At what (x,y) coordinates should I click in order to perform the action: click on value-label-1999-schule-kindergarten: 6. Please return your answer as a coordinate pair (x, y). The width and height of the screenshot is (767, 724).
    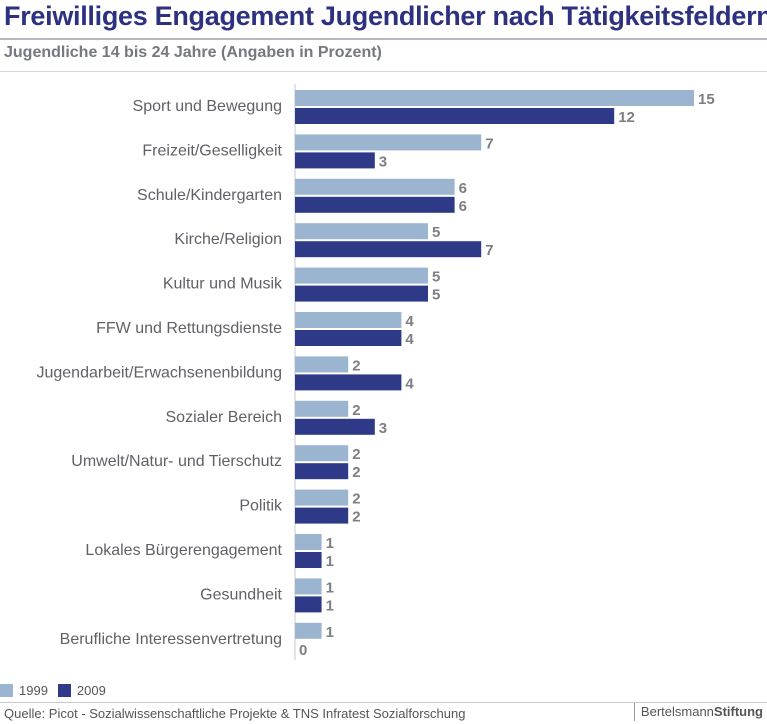
    Looking at the image, I should click on (463, 188).